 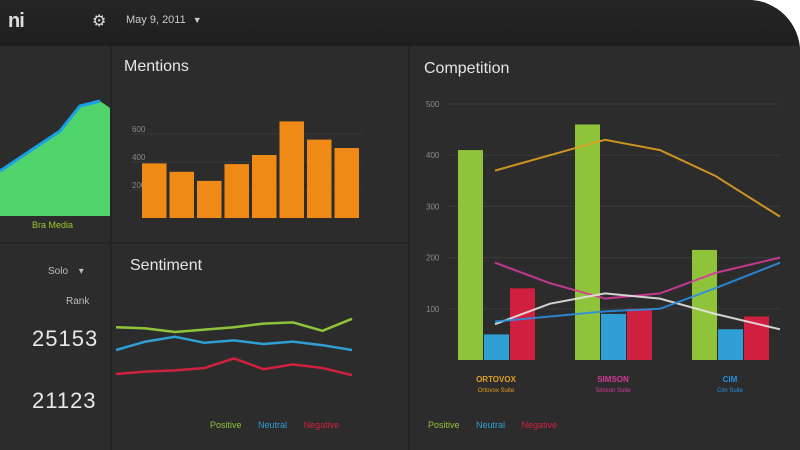 What do you see at coordinates (55, 243) in the screenshot?
I see `left-divider` at bounding box center [55, 243].